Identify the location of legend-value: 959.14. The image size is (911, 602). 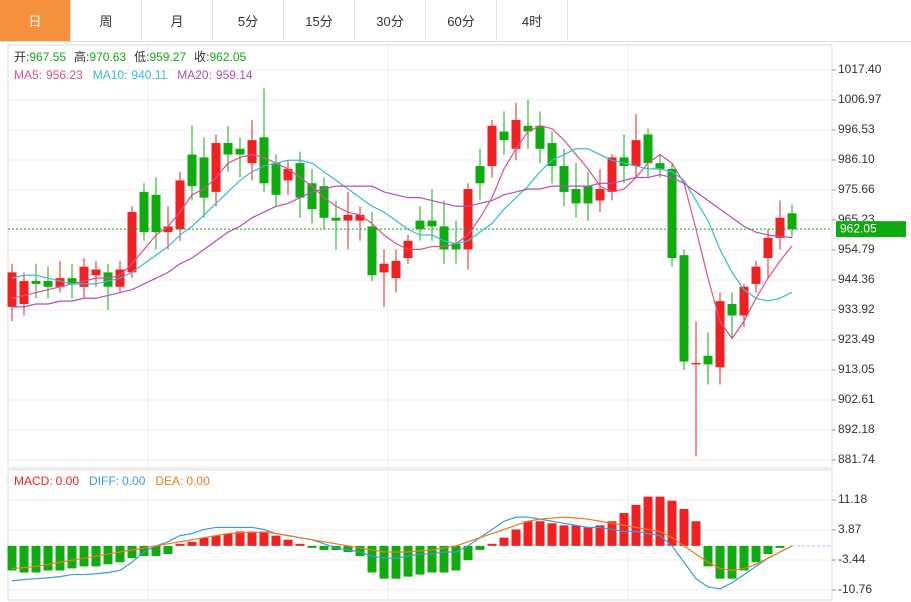
(234, 75).